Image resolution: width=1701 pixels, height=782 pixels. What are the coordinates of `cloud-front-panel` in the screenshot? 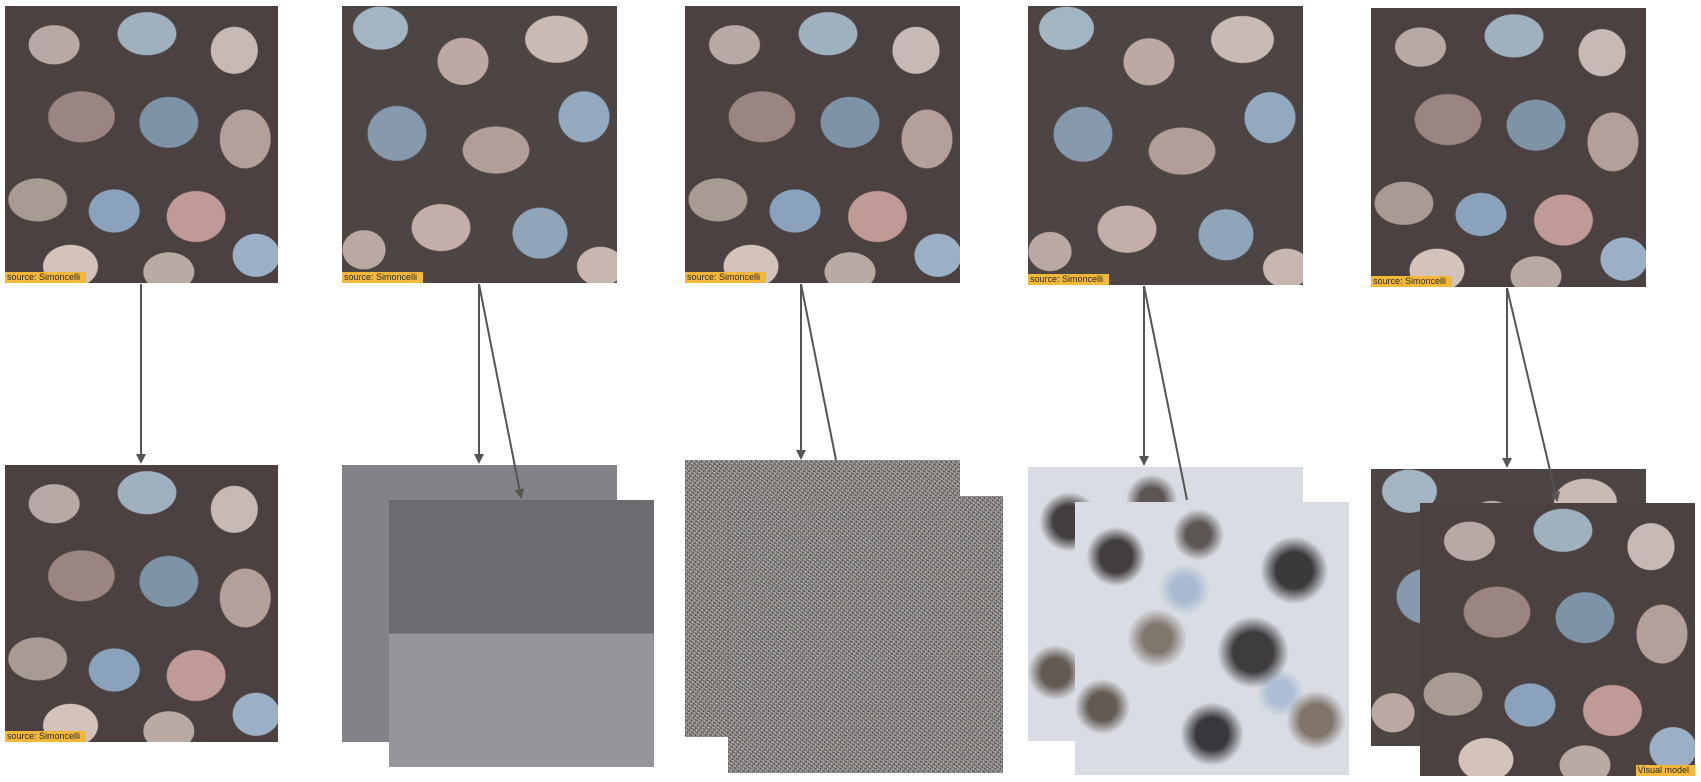 It's located at (1212, 638).